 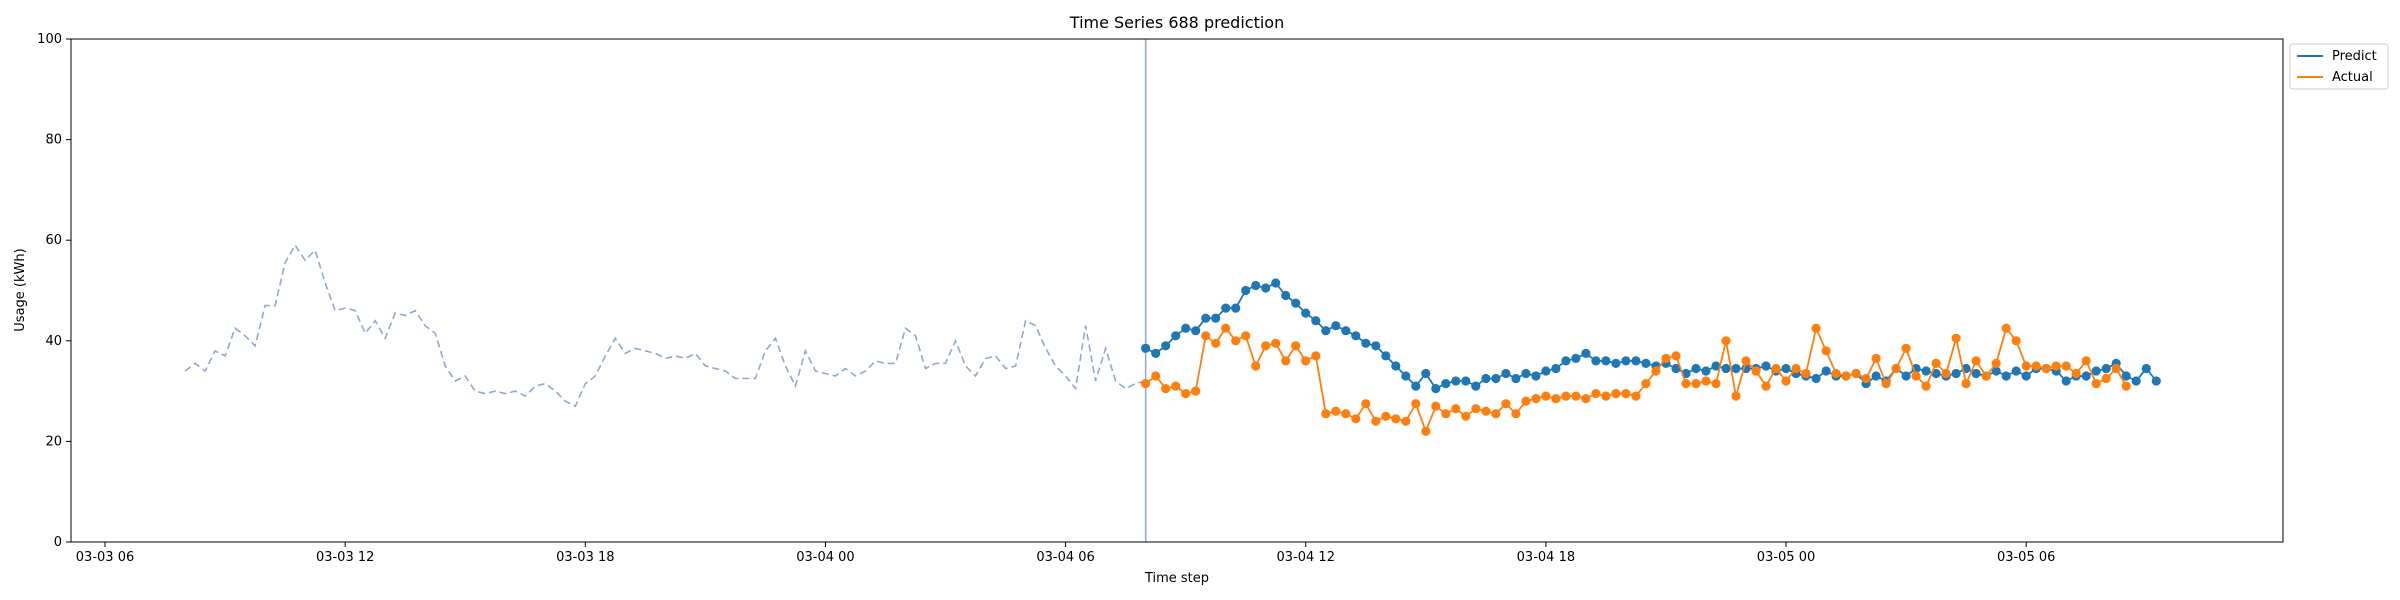 What do you see at coordinates (1065, 557) in the screenshot?
I see `x-tick-label: 03-04 06` at bounding box center [1065, 557].